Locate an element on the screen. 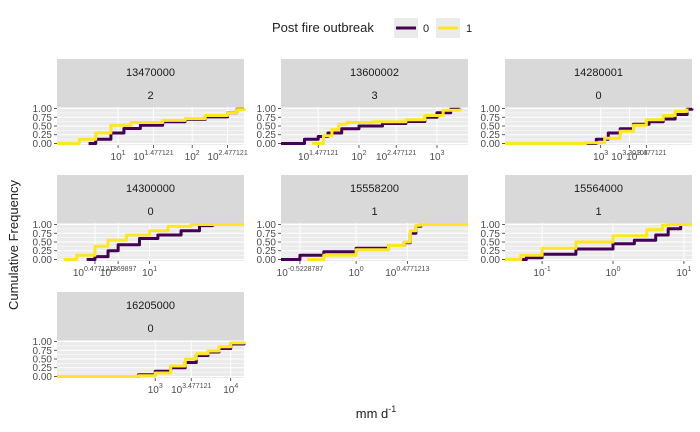 This screenshot has height=432, width=700. facet-station-label: 14300000 is located at coordinates (150, 189).